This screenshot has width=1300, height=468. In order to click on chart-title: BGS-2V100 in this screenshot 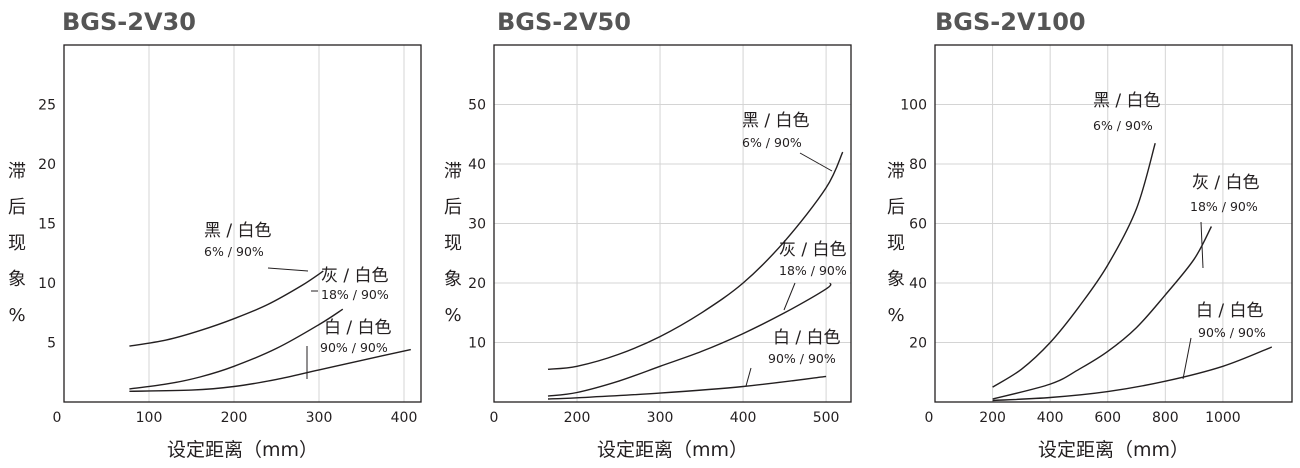, I will do `click(1010, 22)`.